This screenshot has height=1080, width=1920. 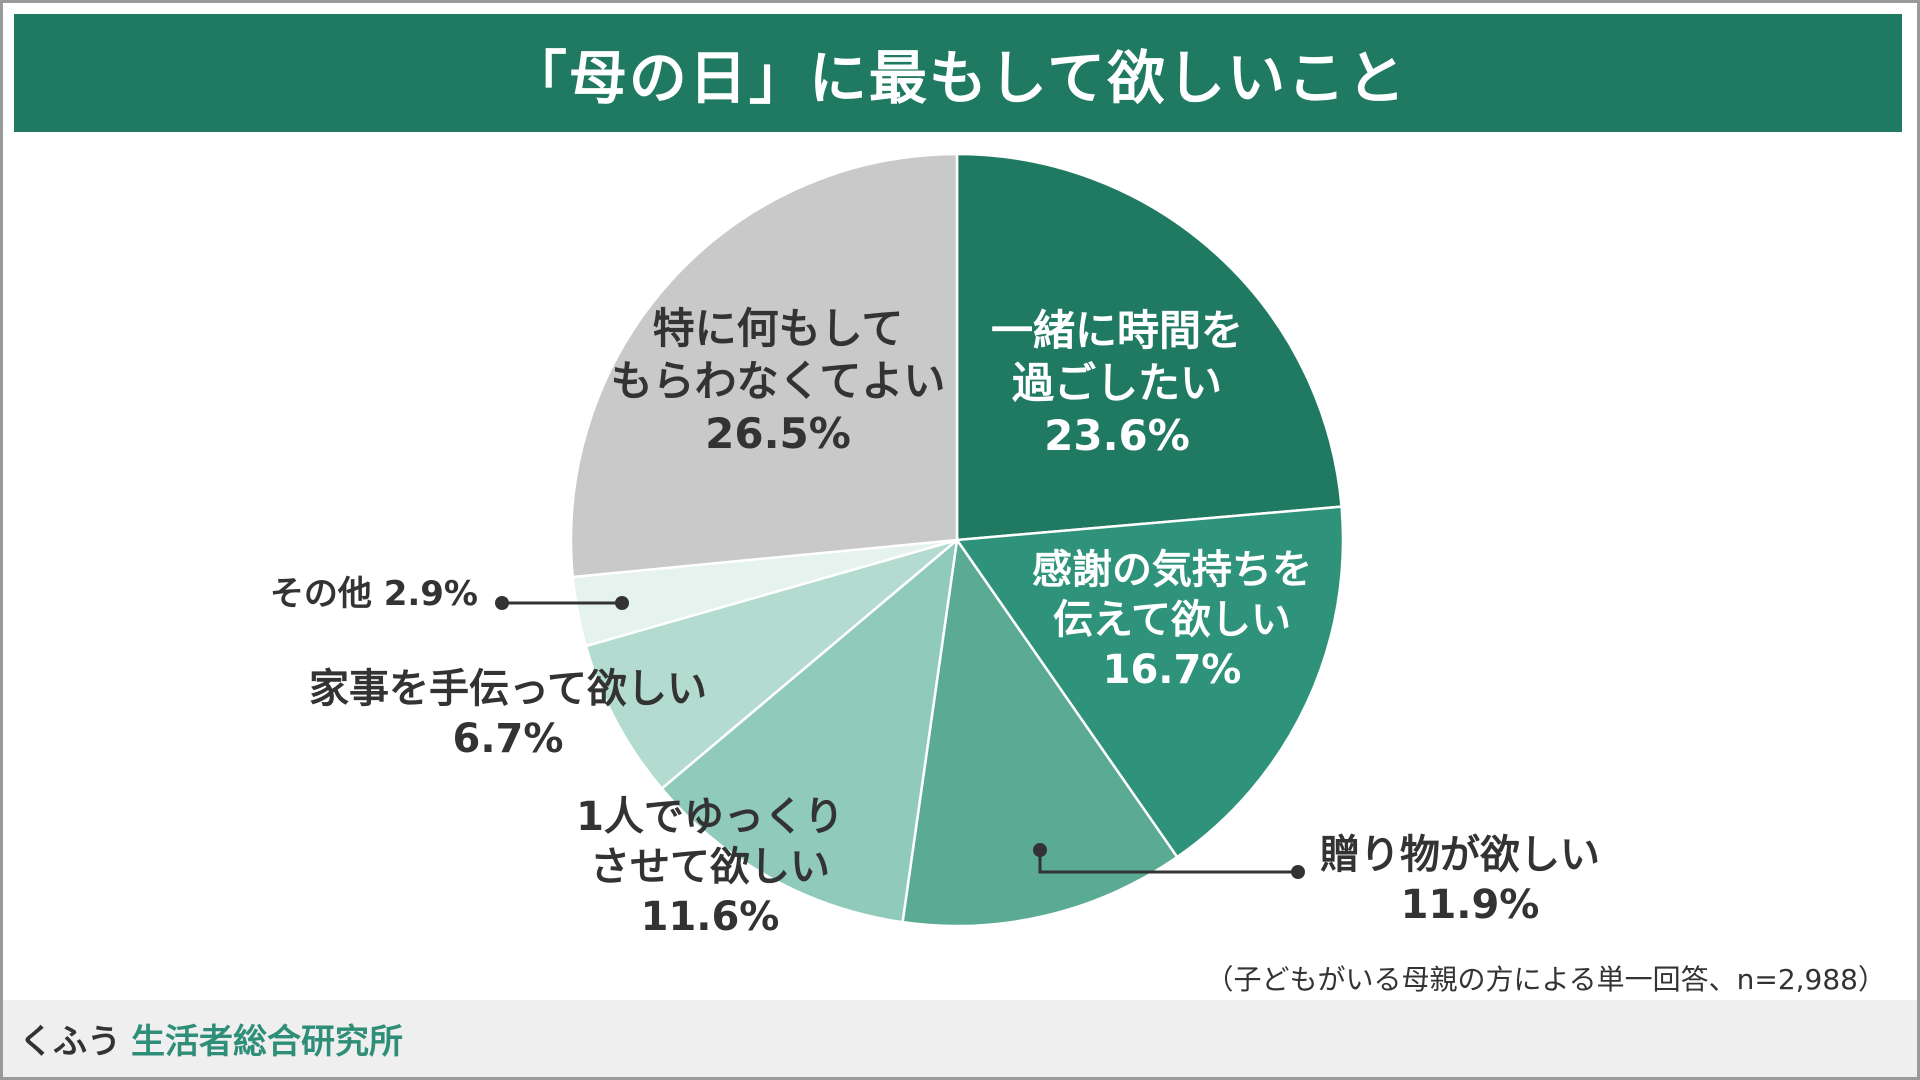 What do you see at coordinates (958, 78) in the screenshot?
I see `chart-title: 「母の日」に最もして欲しいこと` at bounding box center [958, 78].